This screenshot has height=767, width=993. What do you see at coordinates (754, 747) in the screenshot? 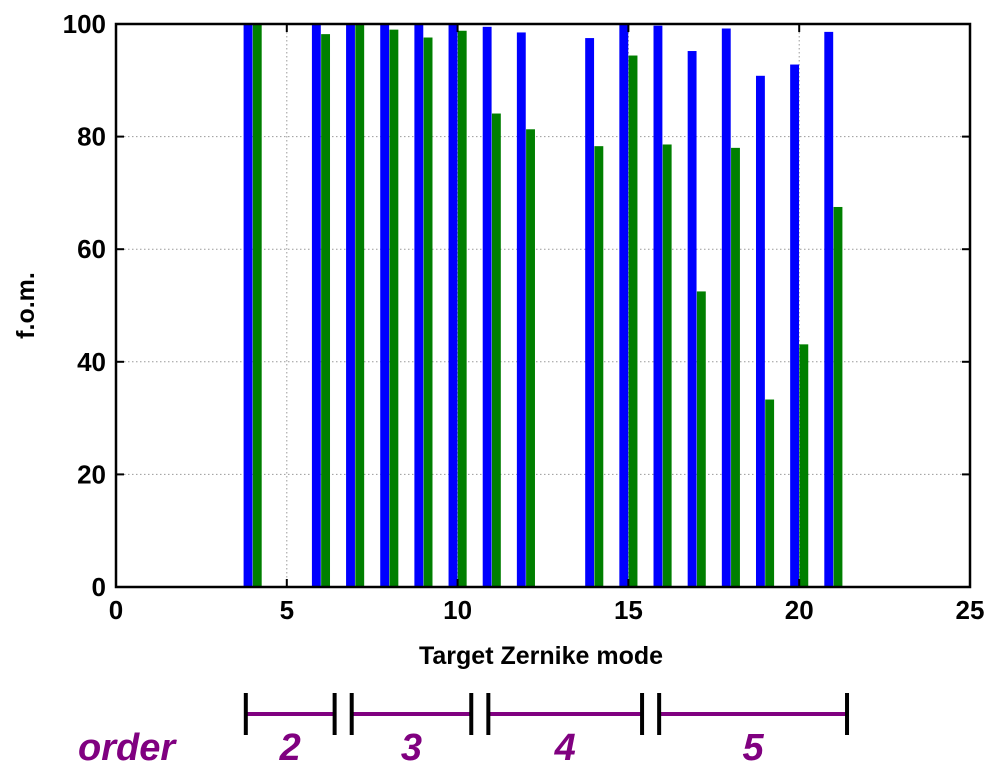
I see `order-group-label: 5` at bounding box center [754, 747].